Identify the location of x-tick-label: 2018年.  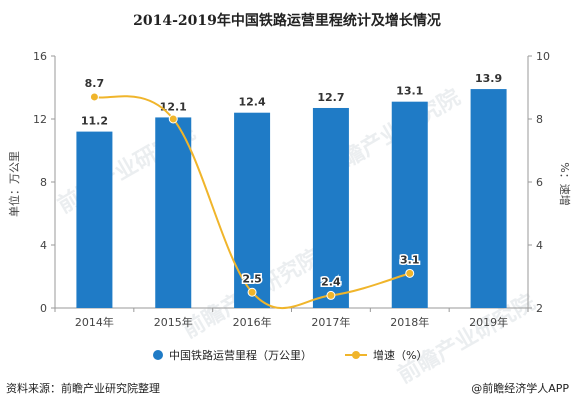
(409, 322).